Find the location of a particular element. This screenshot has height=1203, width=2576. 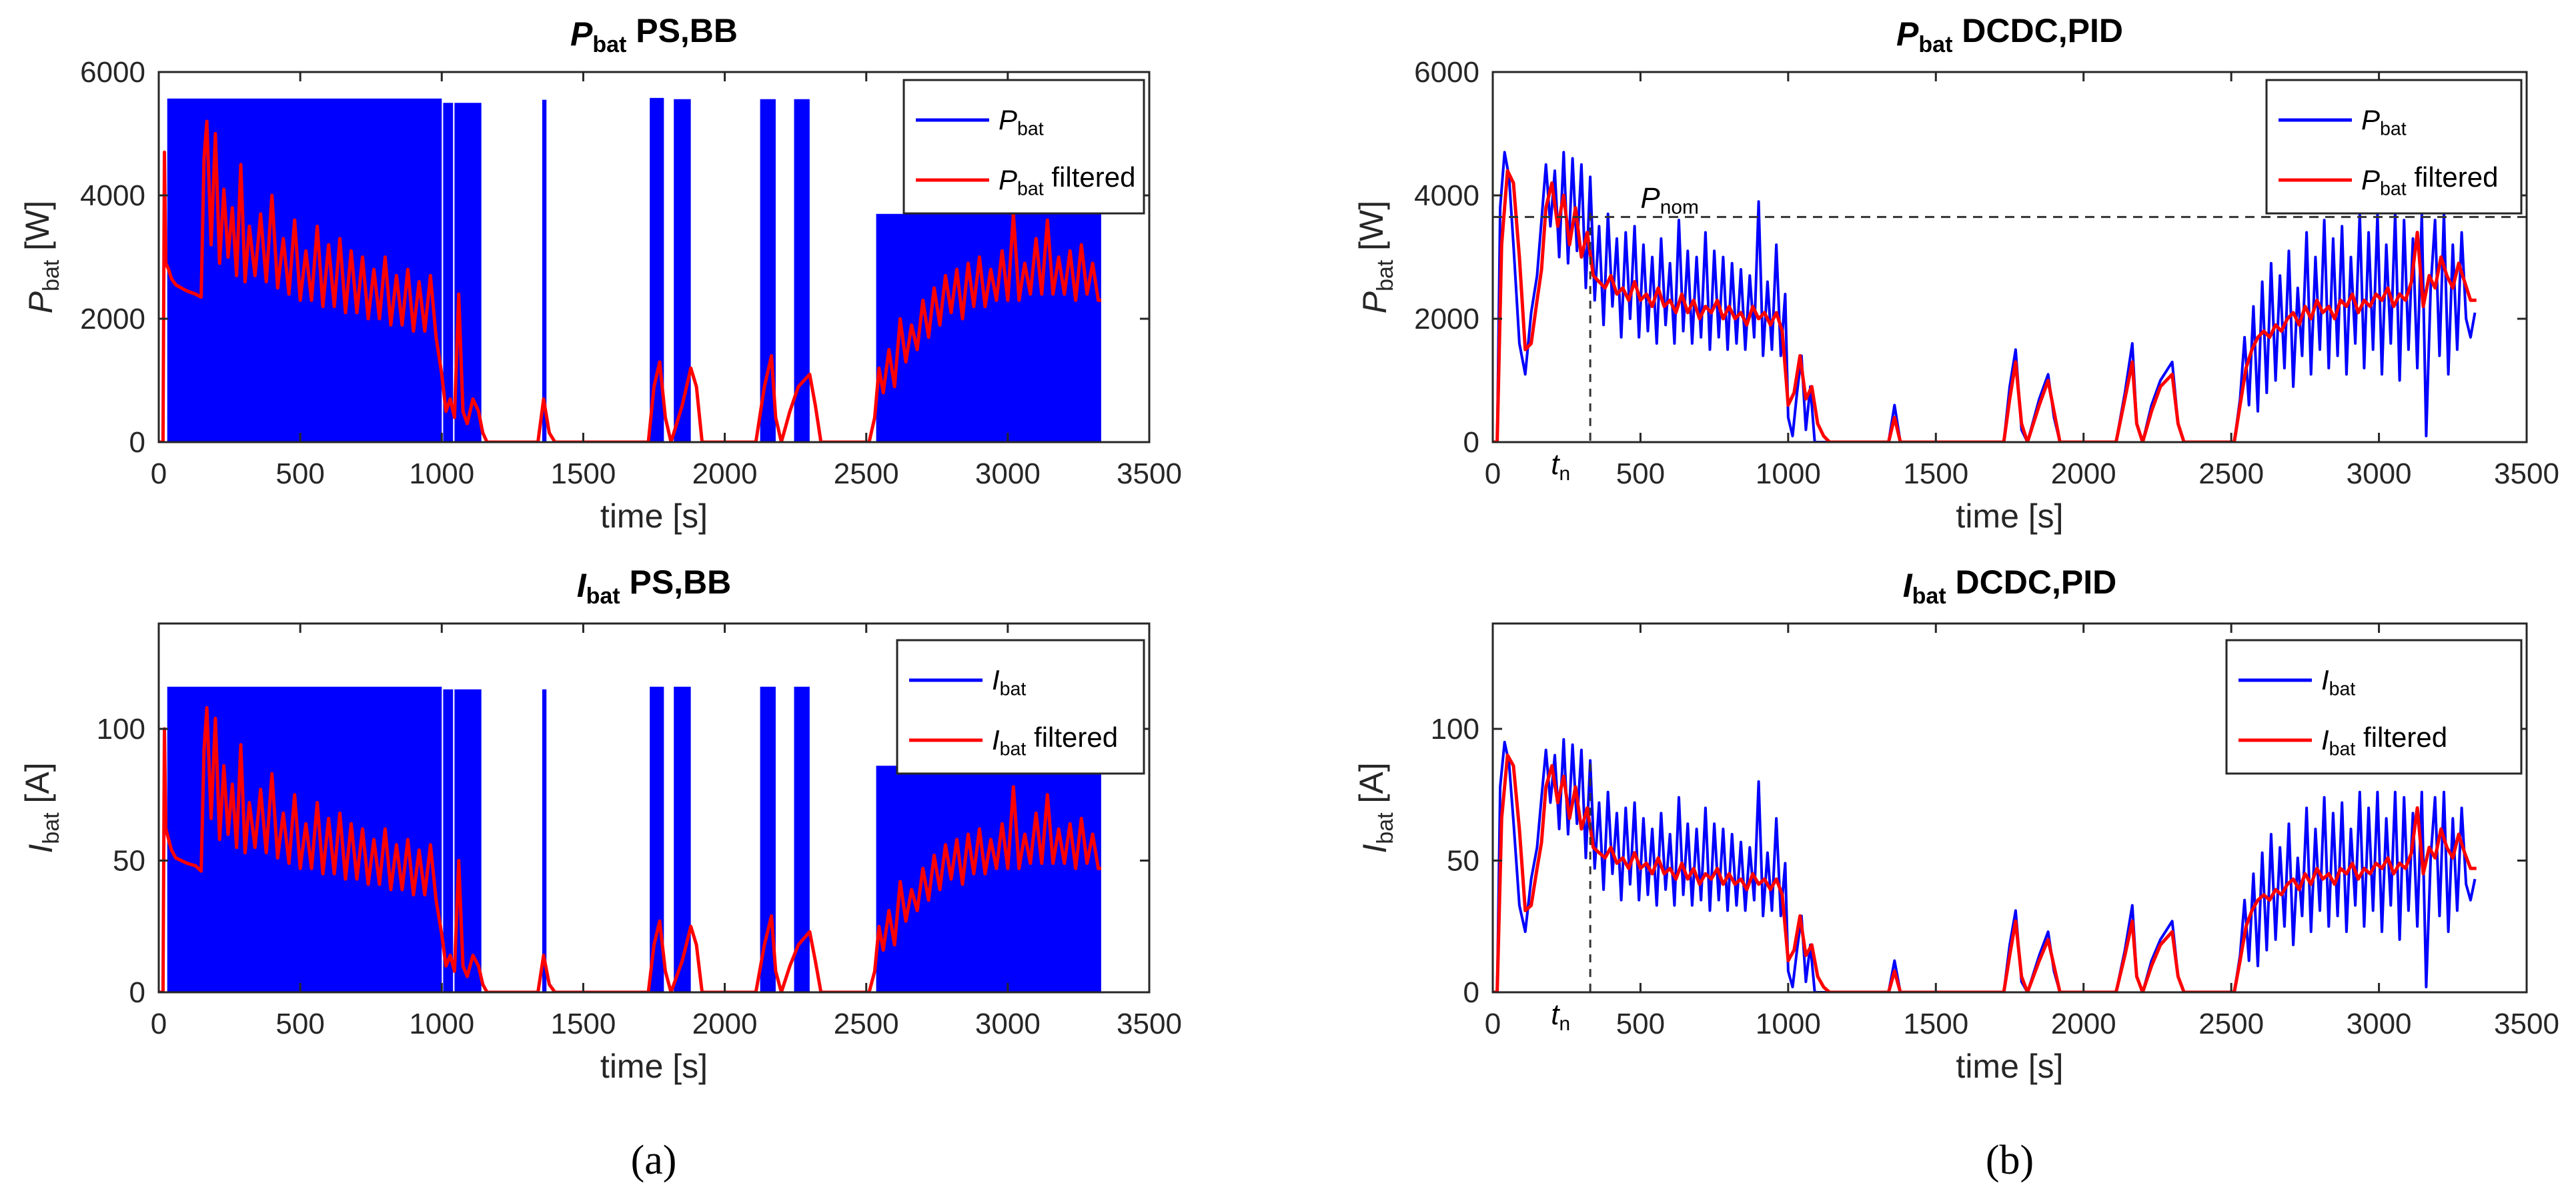

nominal-power-label: Pnom is located at coordinates (1669, 199).